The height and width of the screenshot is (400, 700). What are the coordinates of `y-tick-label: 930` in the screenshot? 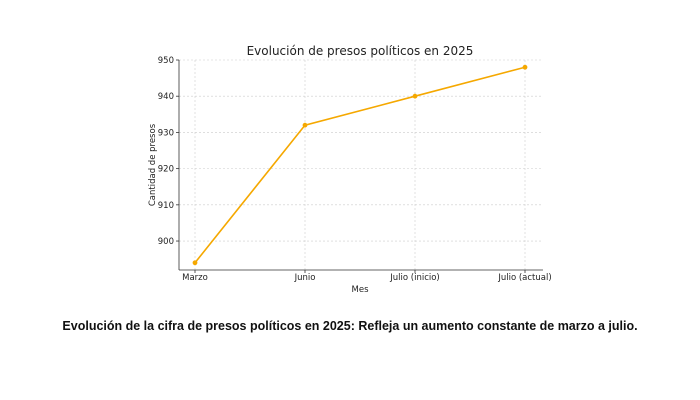 It's located at (166, 133).